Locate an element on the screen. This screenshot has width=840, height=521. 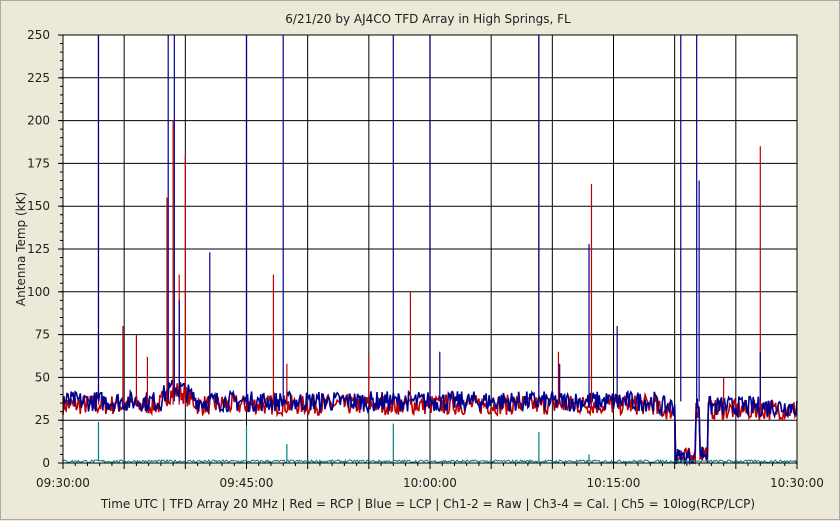
y-tick-label: 250 is located at coordinates (38, 35).